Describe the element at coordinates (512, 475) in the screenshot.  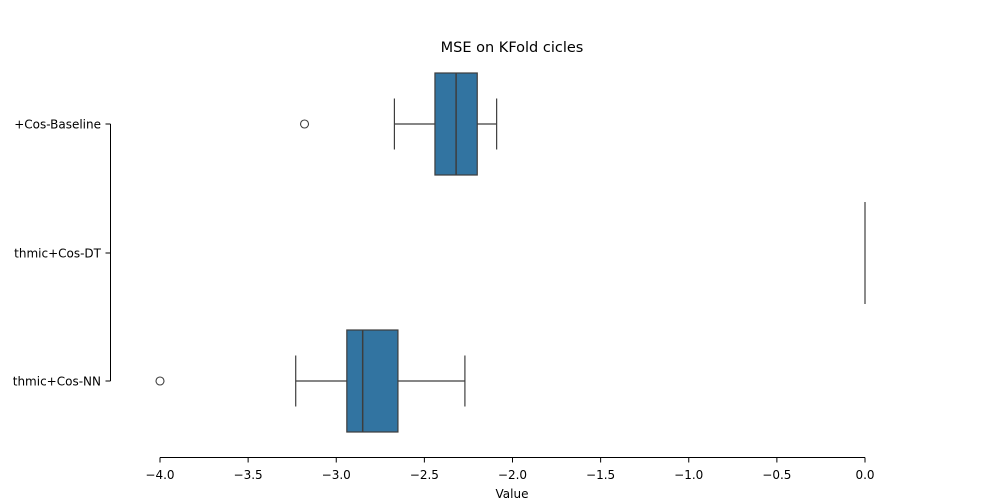
I see `x-tick-label: −2.0` at that location.